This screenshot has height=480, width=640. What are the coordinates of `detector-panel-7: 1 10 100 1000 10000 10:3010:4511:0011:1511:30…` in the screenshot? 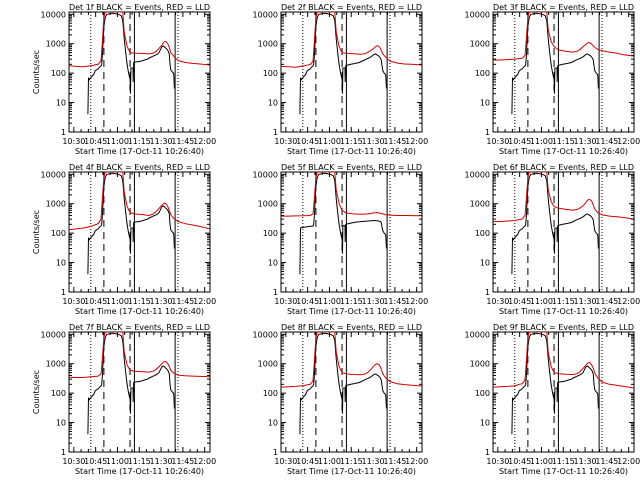 It's located at (124, 399).